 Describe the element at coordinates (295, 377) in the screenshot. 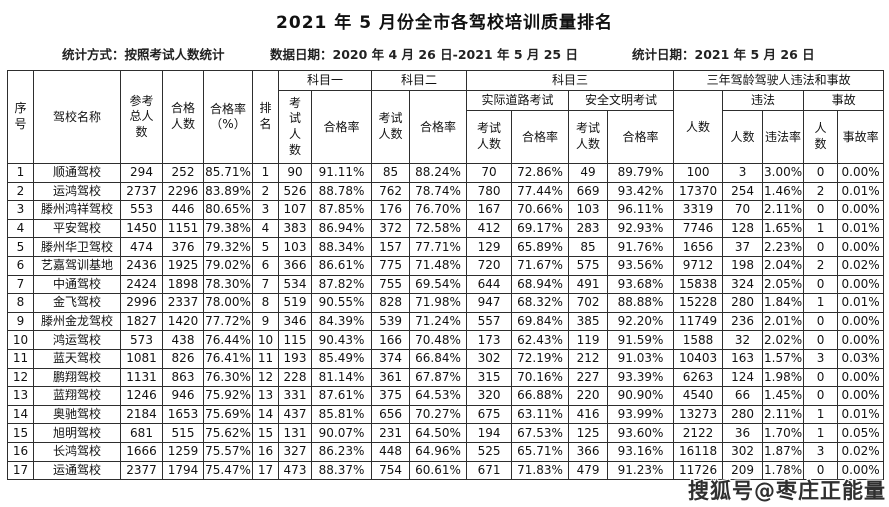

I see `cell-s1-exam-count: 228` at that location.